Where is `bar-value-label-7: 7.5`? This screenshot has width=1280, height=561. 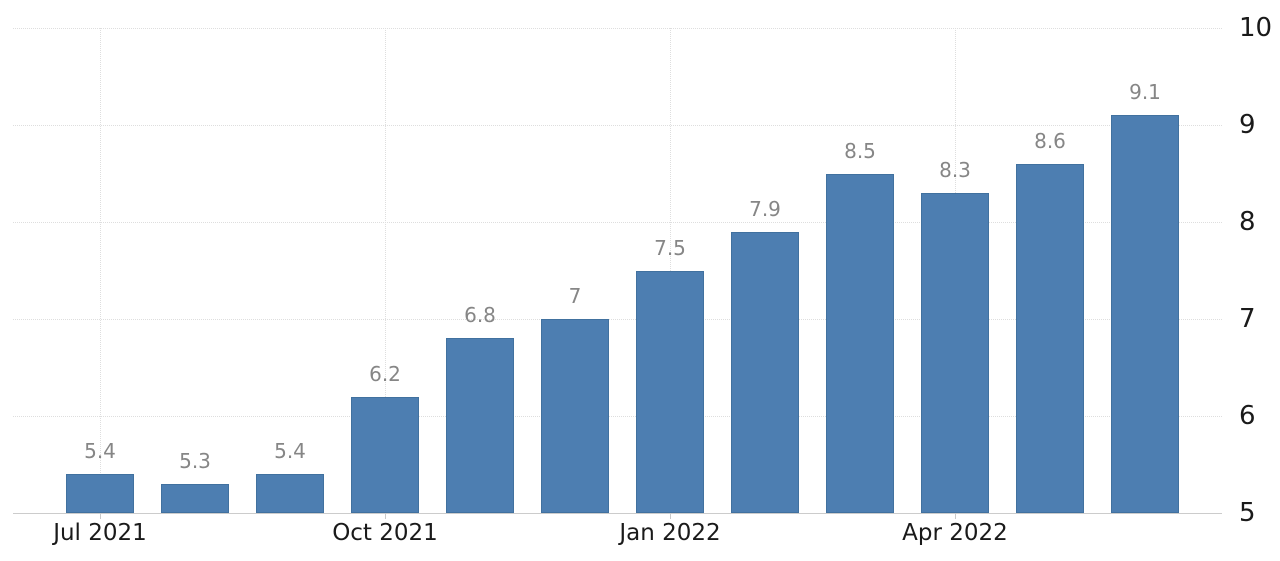
bar-value-label-7: 7.5 is located at coordinates (670, 247).